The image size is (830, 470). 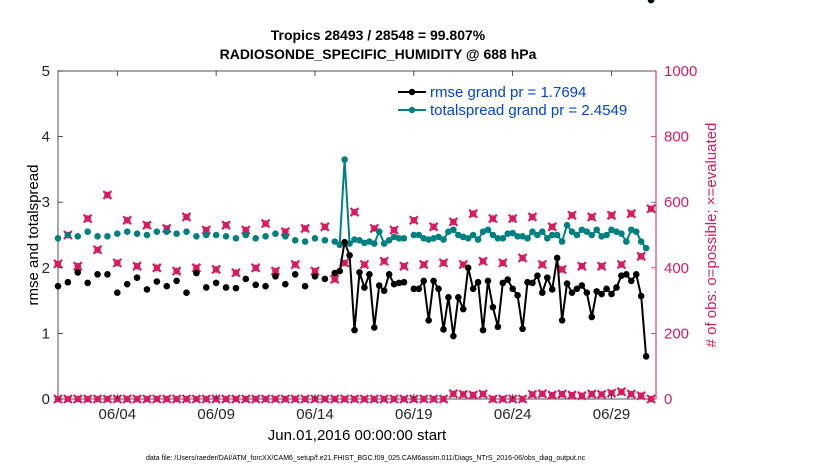 I want to click on y-right-tick-label: 600, so click(x=676, y=202).